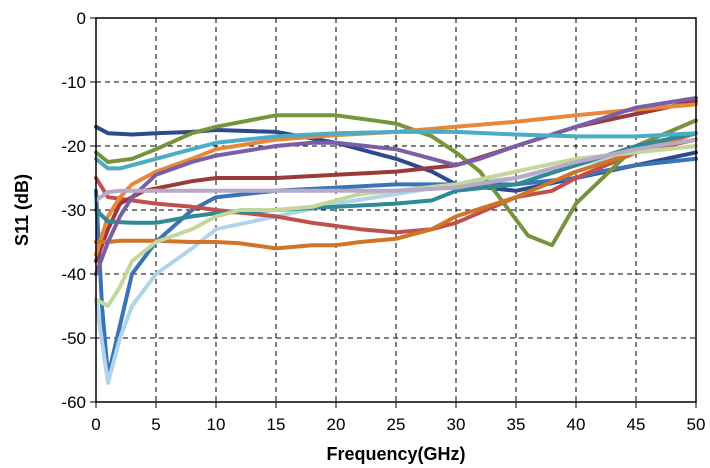 This screenshot has height=468, width=710. I want to click on y-tick-label: -30, so click(73, 210).